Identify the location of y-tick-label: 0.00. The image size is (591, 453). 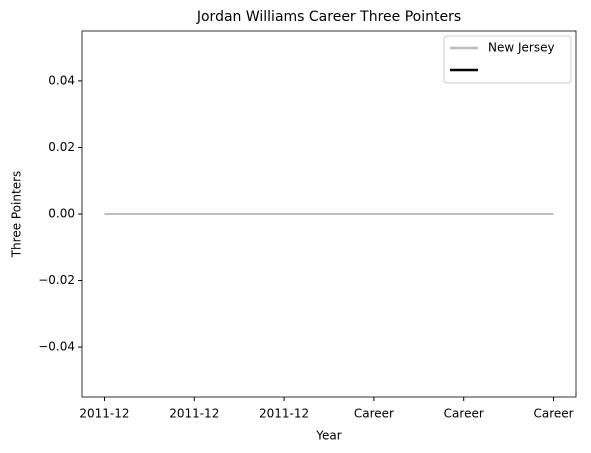
(61, 214).